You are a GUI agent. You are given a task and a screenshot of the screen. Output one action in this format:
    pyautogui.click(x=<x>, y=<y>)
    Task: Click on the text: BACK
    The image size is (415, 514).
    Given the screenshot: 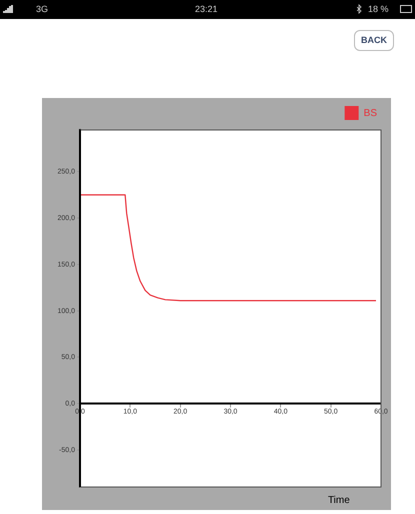 What is the action you would take?
    pyautogui.click(x=374, y=40)
    